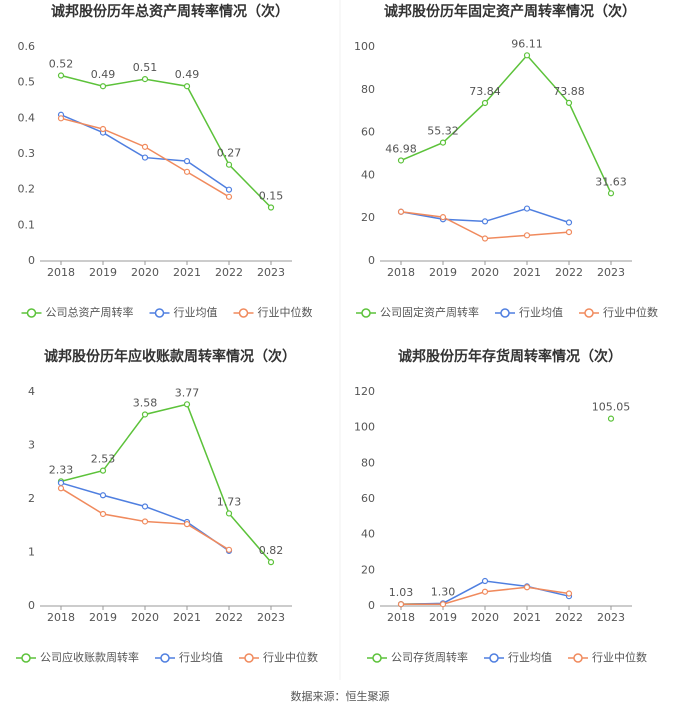 The height and width of the screenshot is (712, 680). Describe the element at coordinates (229, 501) in the screenshot. I see `data-label: 1.73` at that location.